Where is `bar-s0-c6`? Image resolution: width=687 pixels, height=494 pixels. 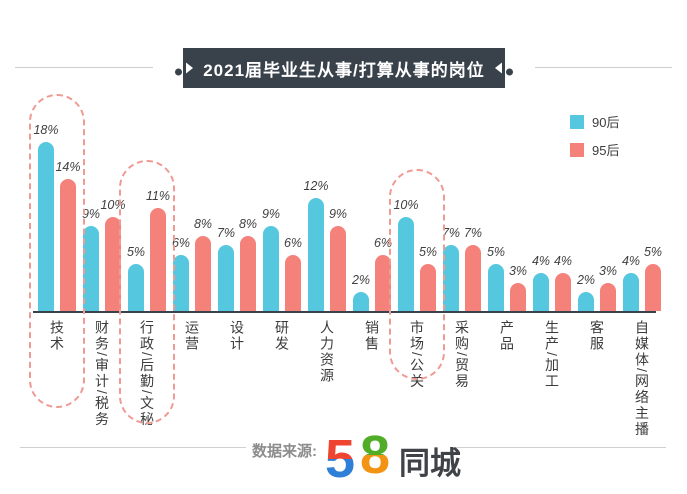
bar-s0-c6 is located at coordinates (316, 254).